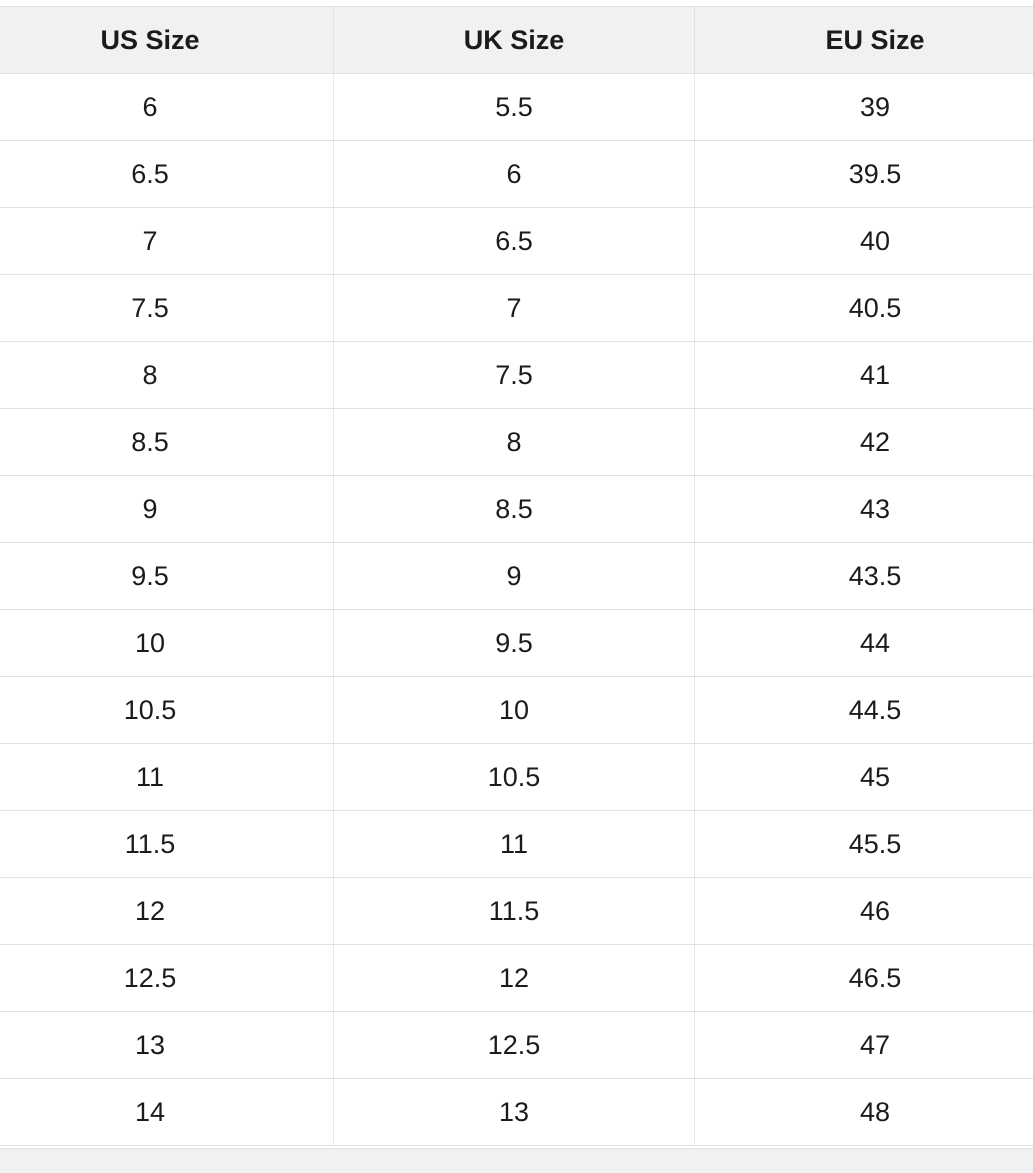 The image size is (1033, 1173). Describe the element at coordinates (863, 1112) in the screenshot. I see `cell-eu-size: 48` at that location.